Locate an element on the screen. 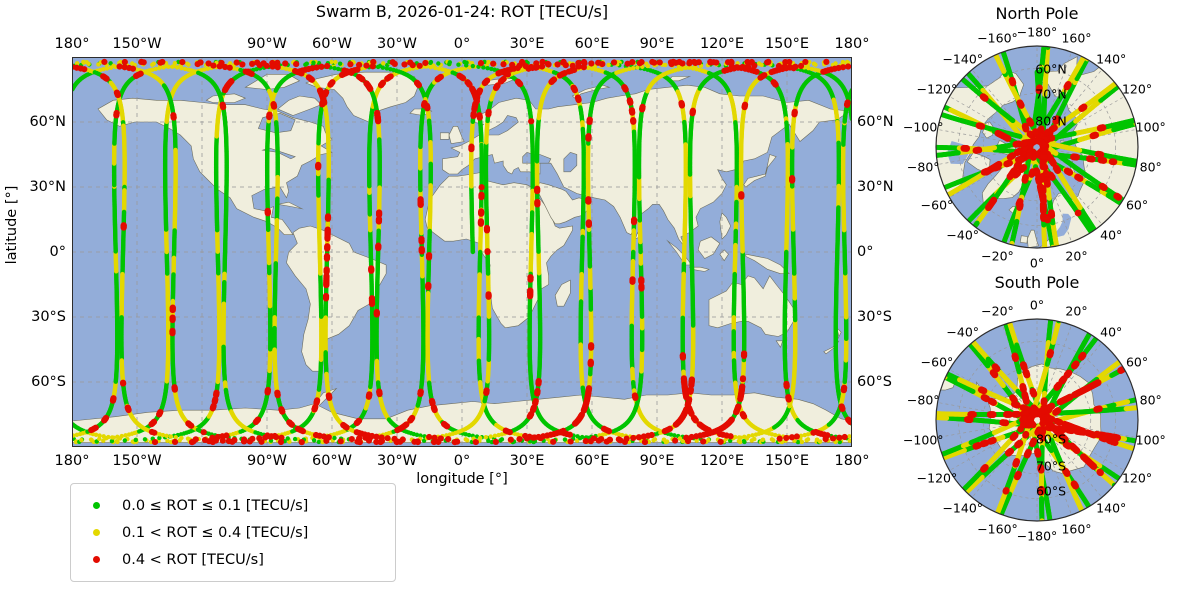 The height and width of the screenshot is (600, 1200). north-angle-tick-label: 20° is located at coordinates (1076, 256).